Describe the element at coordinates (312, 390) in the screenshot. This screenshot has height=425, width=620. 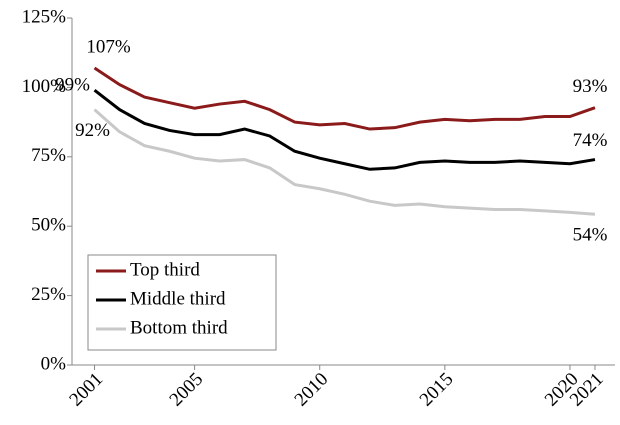
I see `x-tick-label: 2010` at that location.